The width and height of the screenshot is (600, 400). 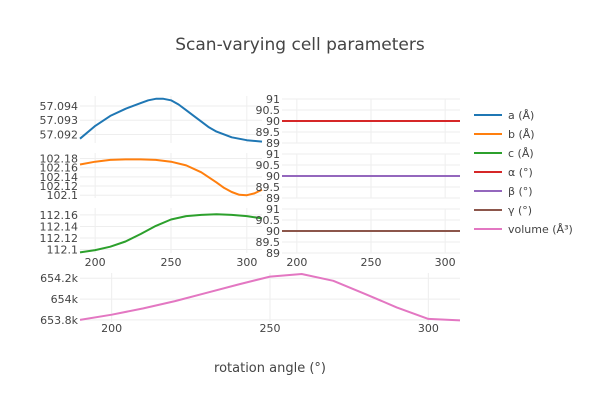 I want to click on legend-label: α (°), so click(x=520, y=172).